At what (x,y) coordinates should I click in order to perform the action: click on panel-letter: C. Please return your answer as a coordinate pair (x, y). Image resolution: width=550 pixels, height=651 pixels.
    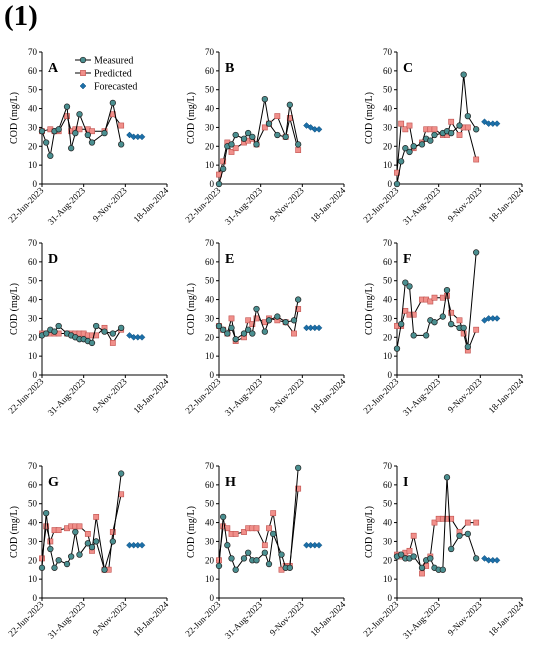
    Looking at the image, I should click on (408, 68).